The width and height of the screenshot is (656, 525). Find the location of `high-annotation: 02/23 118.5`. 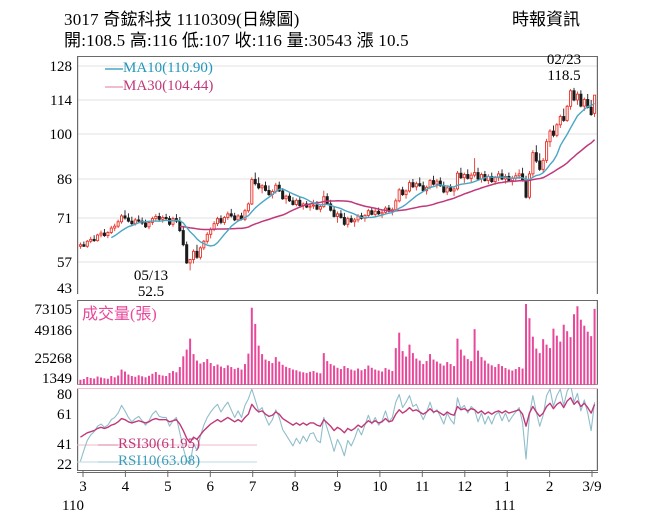

high-annotation: 02/23 118.5 is located at coordinates (564, 68).